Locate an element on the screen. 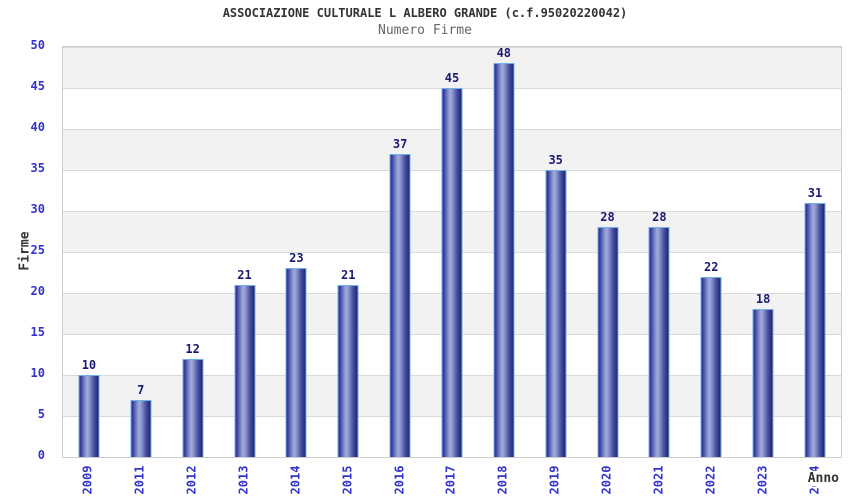  x-tick-2018: 2018 is located at coordinates (503, 479).